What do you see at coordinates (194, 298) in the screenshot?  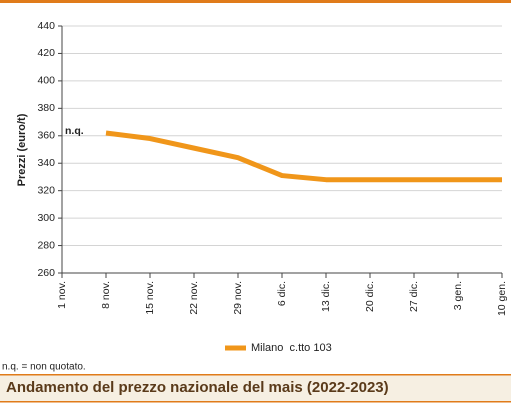 I see `x-tick-label: 22 nov.` at bounding box center [194, 298].